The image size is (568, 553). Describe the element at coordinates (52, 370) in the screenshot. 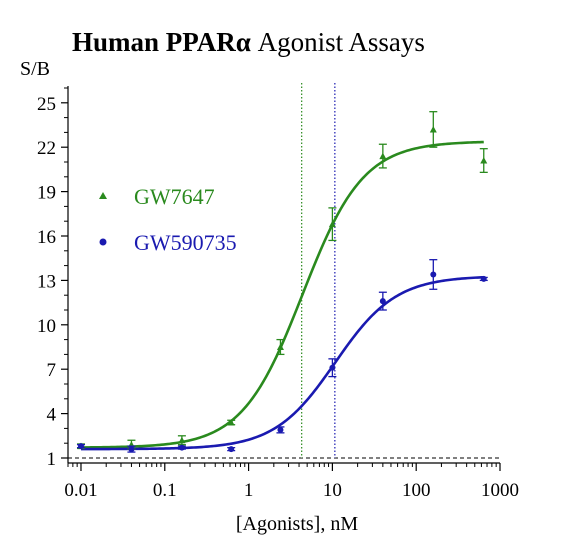

I see `y-tick-label: 7` at that location.